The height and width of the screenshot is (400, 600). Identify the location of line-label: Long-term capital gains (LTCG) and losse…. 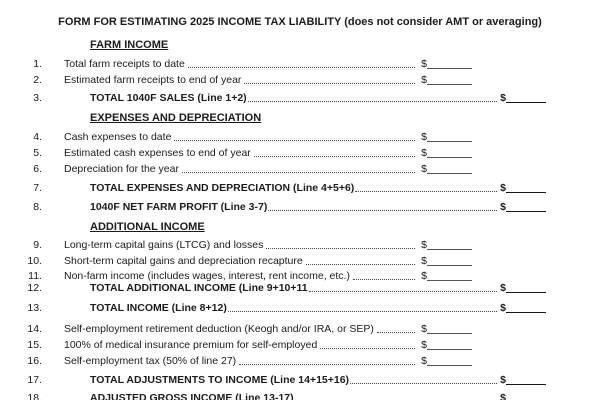
(164, 245).